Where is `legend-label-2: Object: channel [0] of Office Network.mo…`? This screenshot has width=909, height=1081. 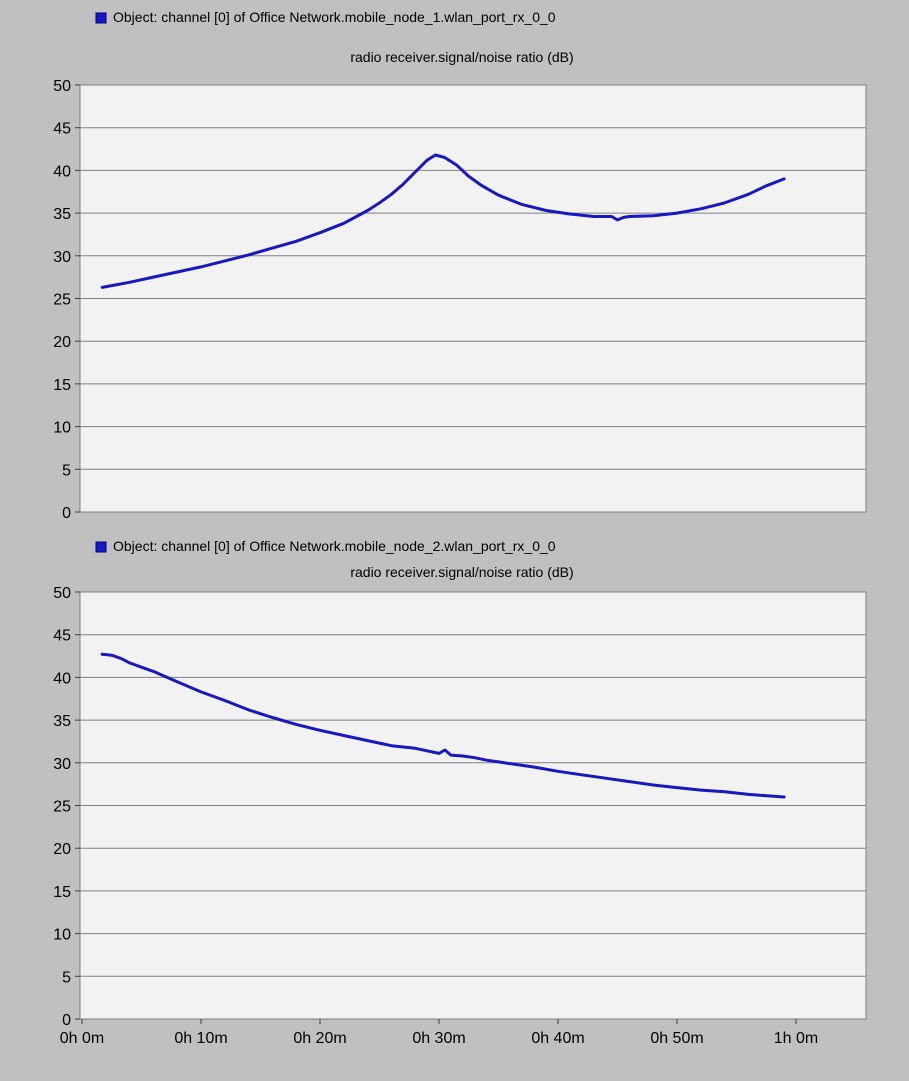
legend-label-2: Object: channel [0] of Office Network.mo… is located at coordinates (334, 546).